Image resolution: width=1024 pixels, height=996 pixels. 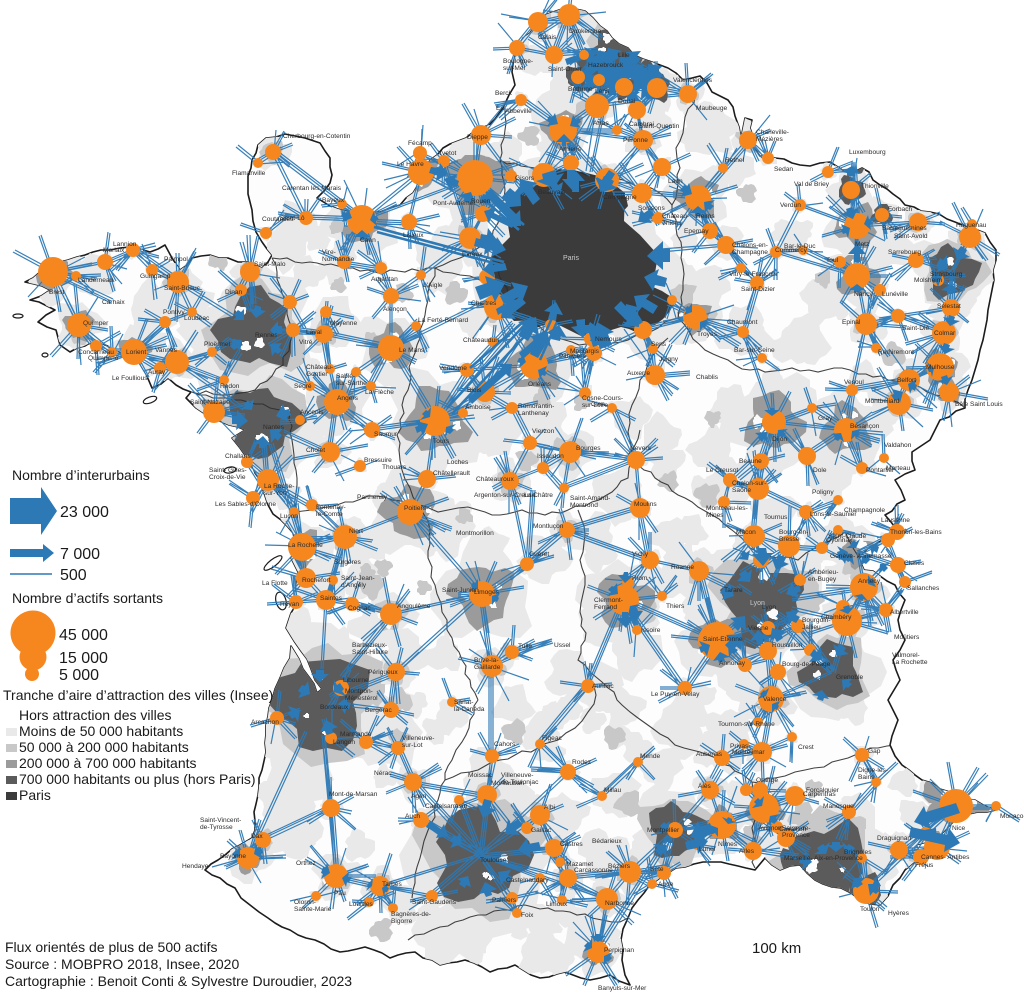 I want to click on svg-text: Rennes, so click(x=266, y=335).